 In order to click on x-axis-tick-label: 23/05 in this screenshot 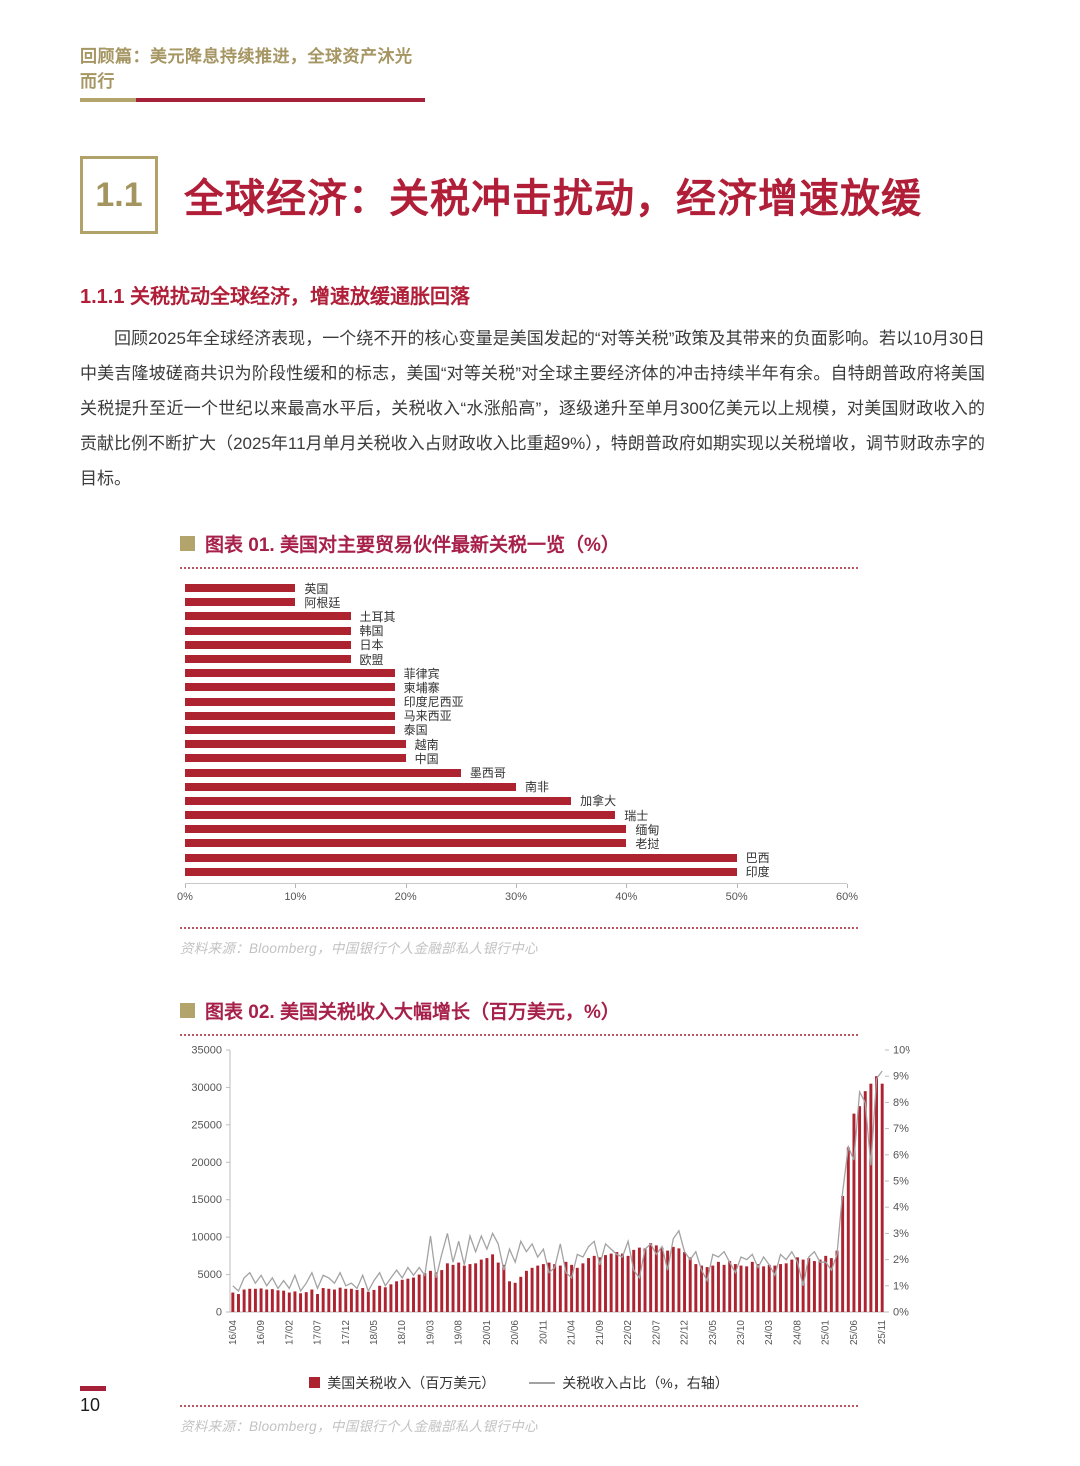, I will do `click(713, 1332)`.